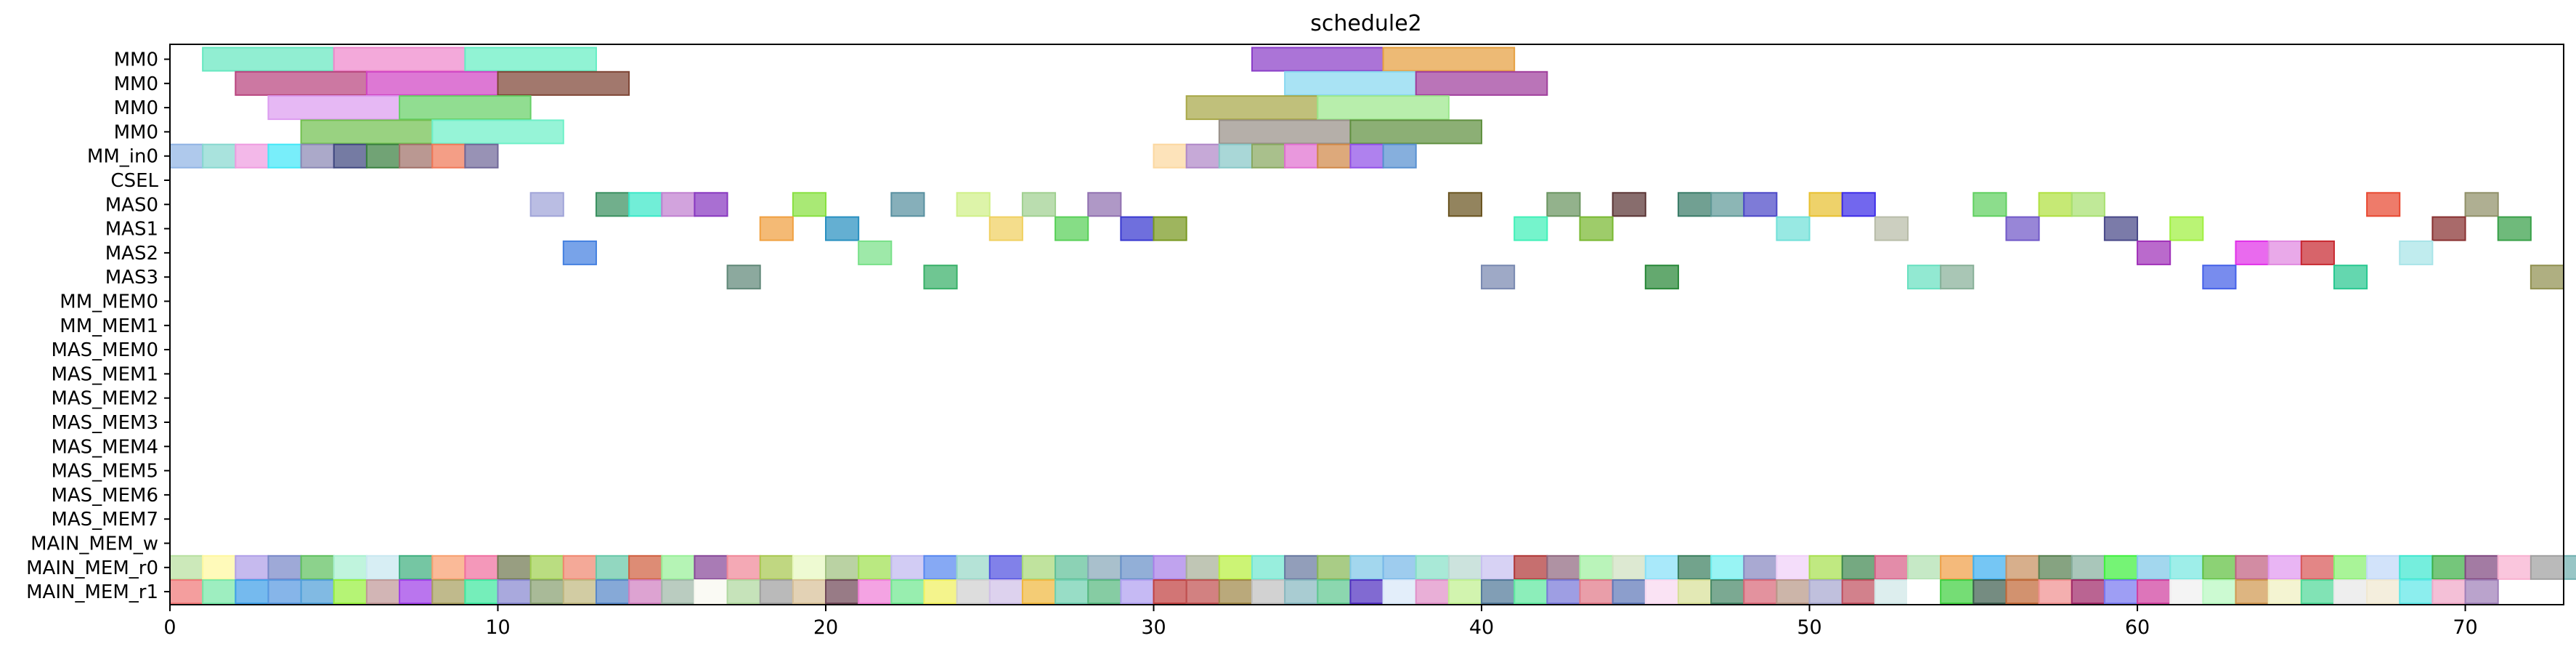 Image resolution: width=2576 pixels, height=657 pixels. I want to click on y-tick-label: MAS2, so click(131, 254).